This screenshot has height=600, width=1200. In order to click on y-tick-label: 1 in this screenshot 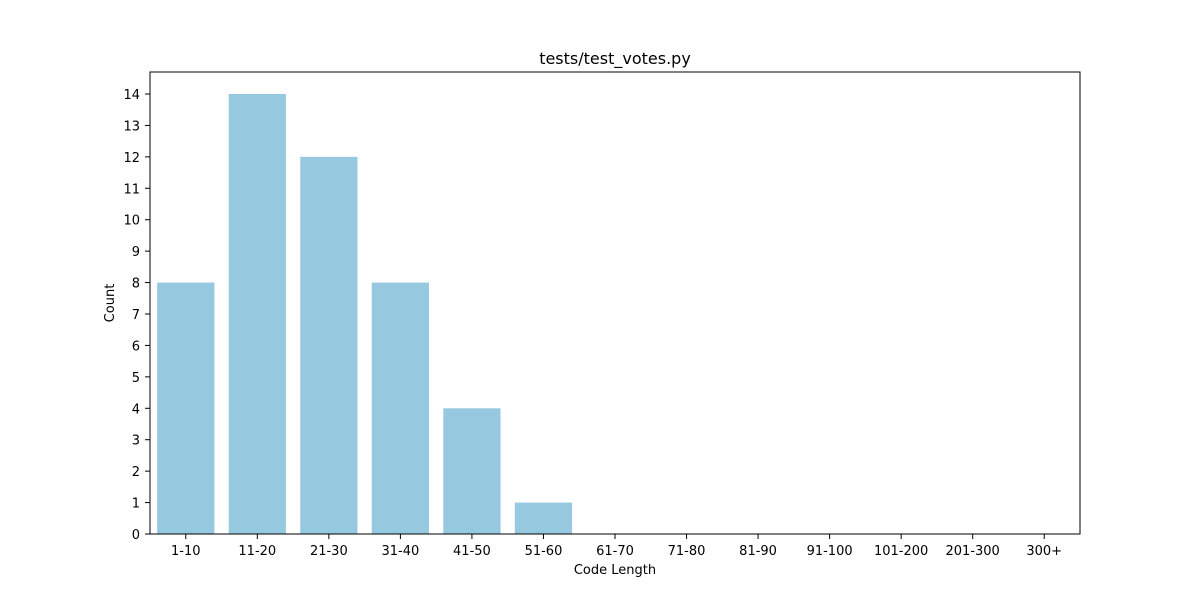, I will do `click(136, 504)`.